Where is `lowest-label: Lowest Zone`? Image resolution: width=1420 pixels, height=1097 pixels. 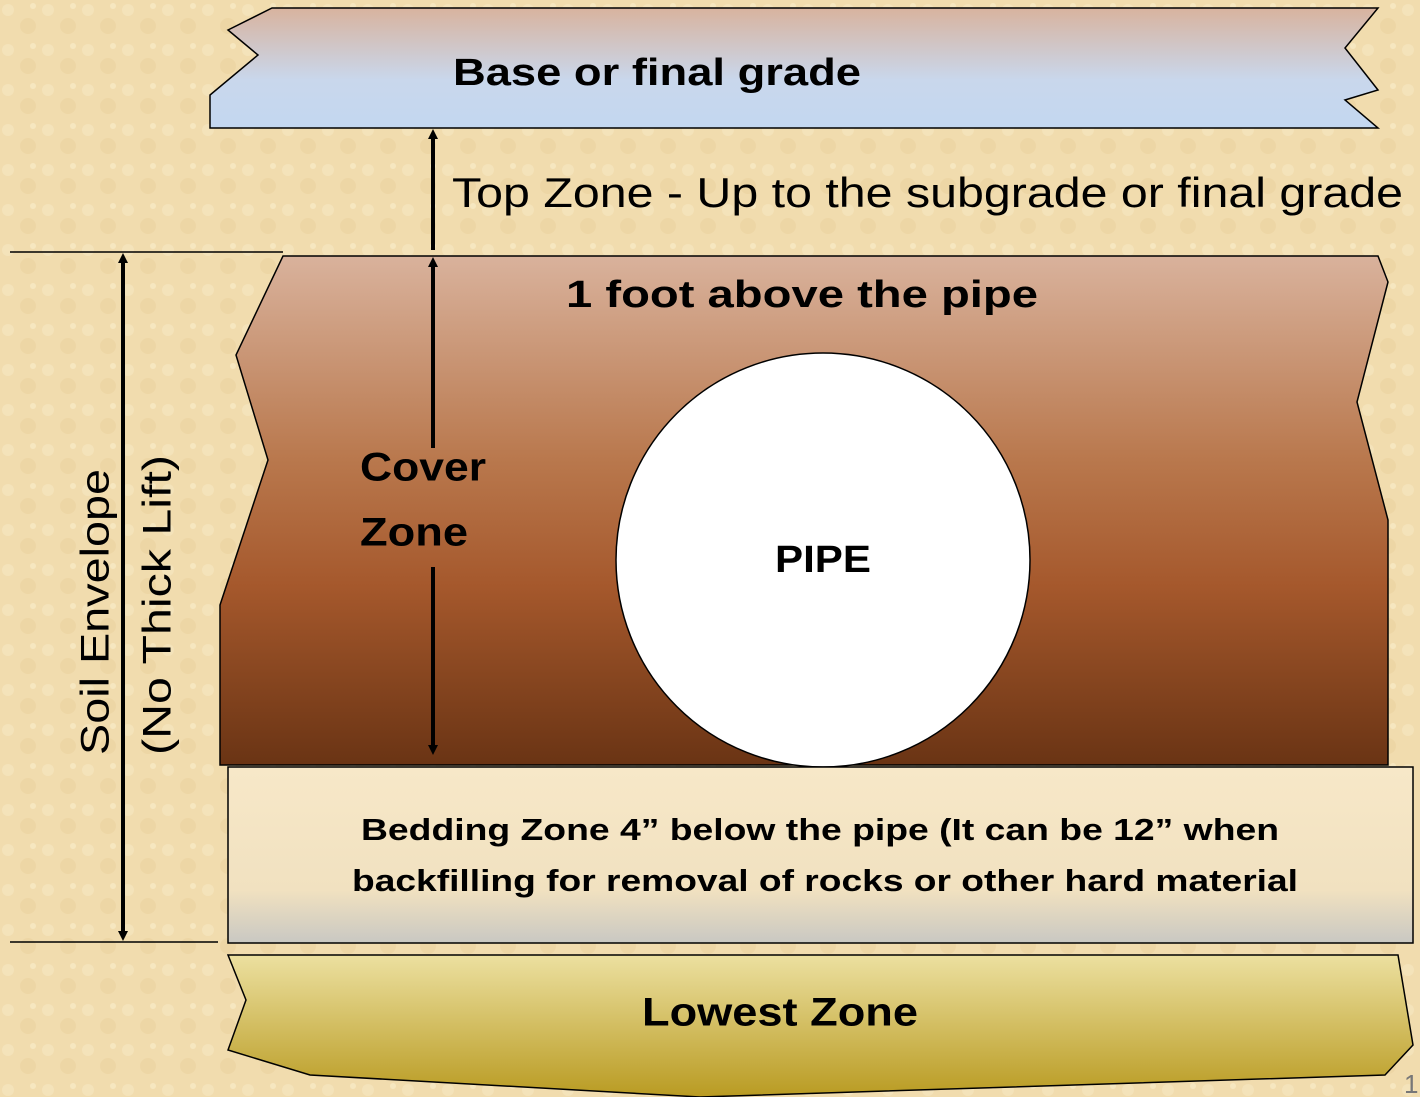 lowest-label: Lowest Zone is located at coordinates (780, 1013).